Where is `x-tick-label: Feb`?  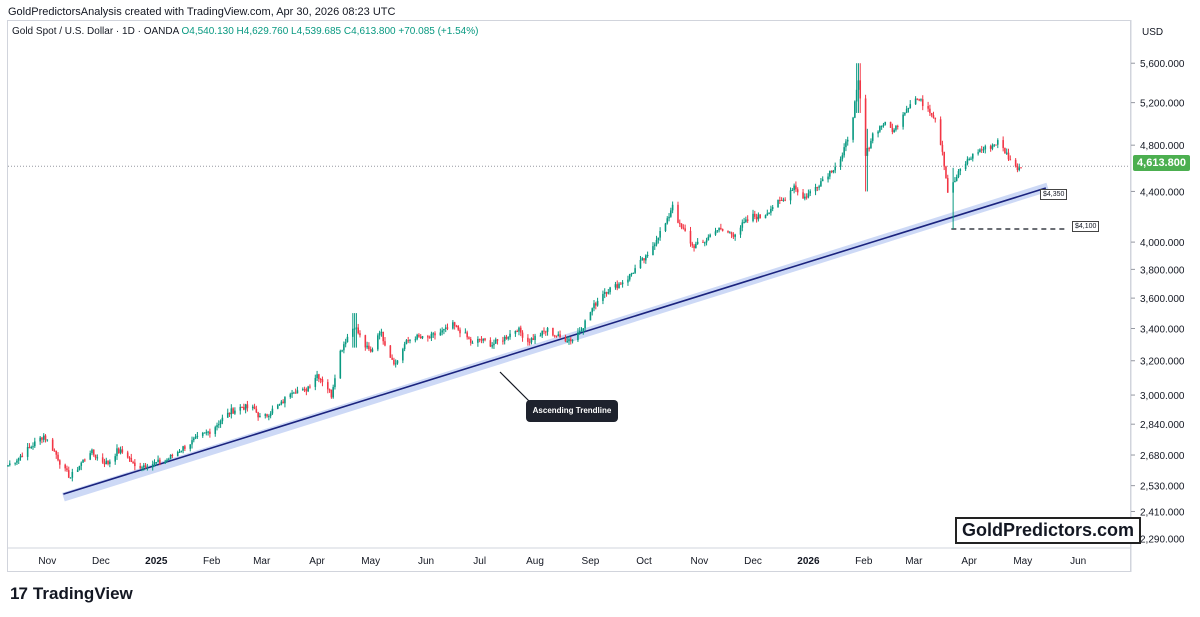
x-tick-label: Feb is located at coordinates (864, 561).